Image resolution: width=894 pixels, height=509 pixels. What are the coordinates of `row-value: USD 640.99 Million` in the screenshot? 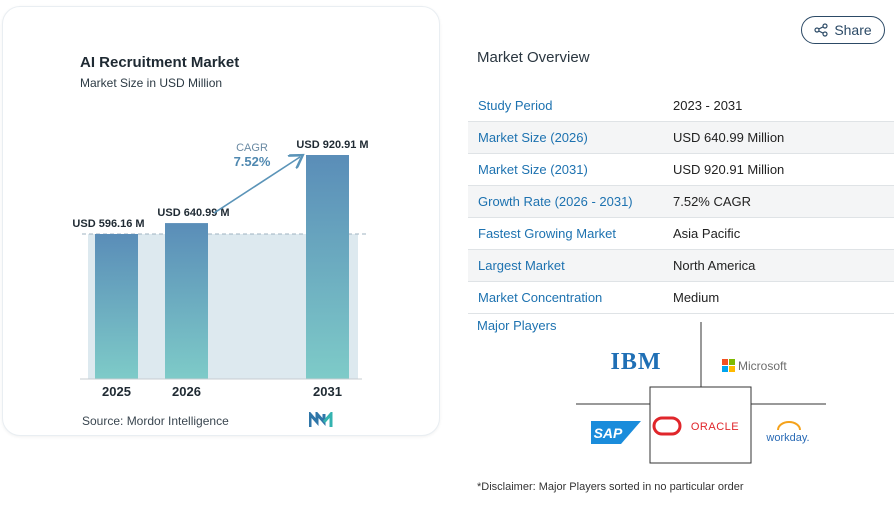 It's located at (729, 137).